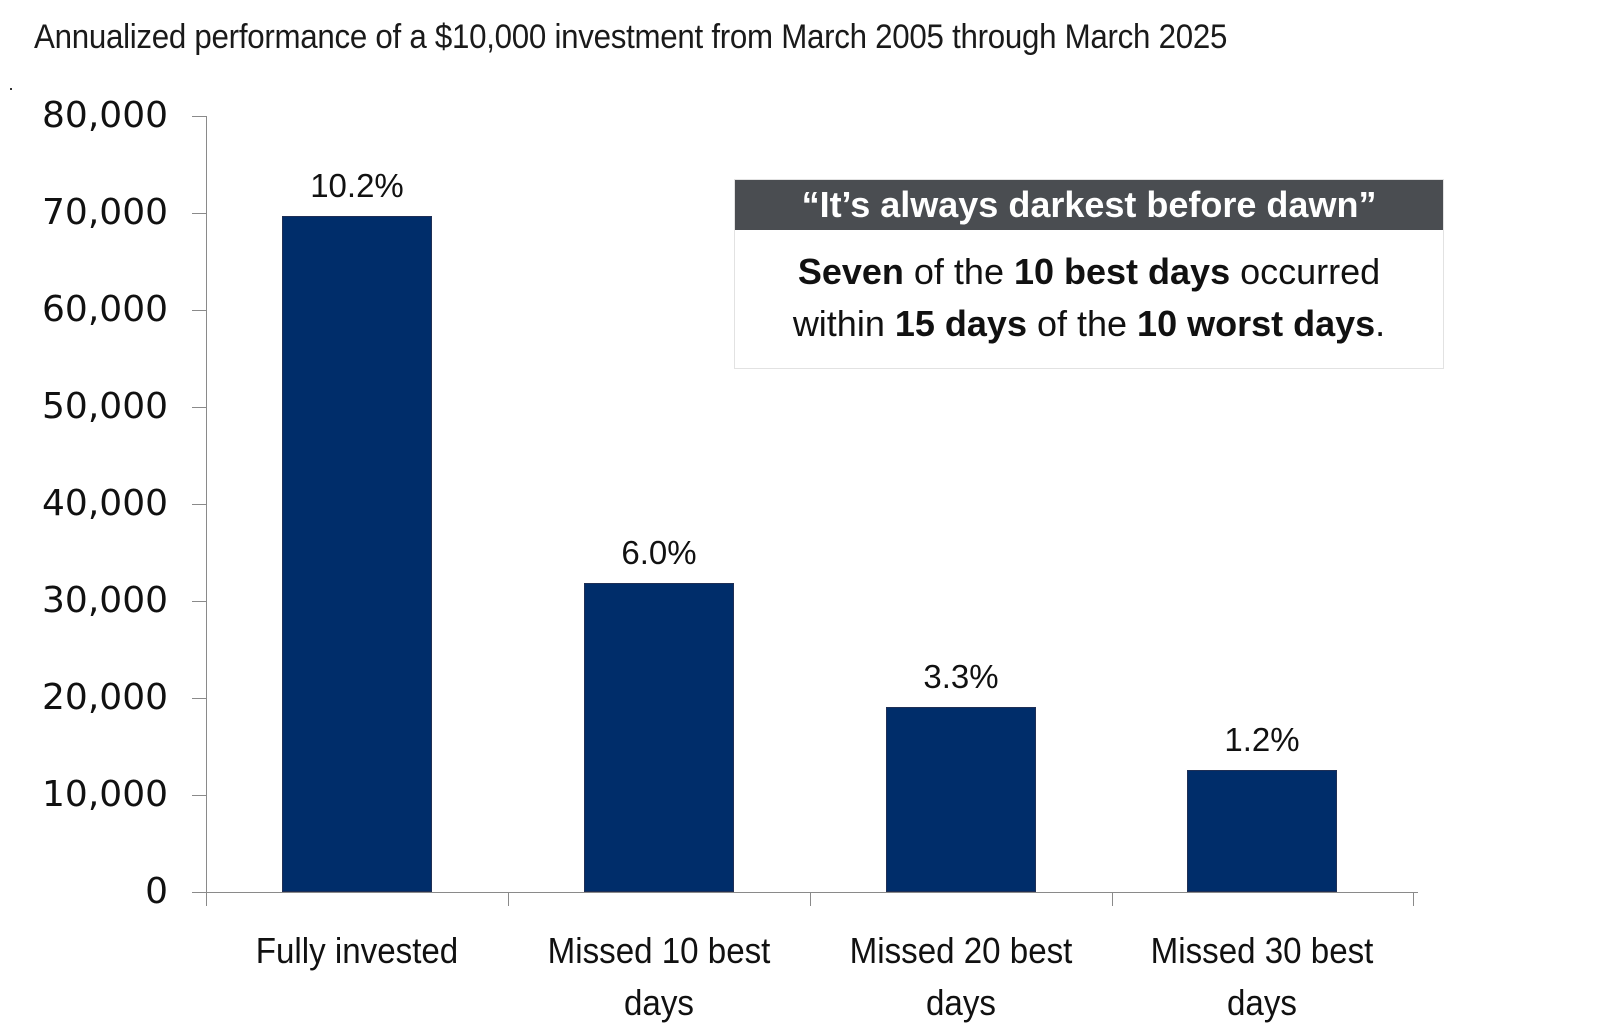  I want to click on callout-text: within, so click(843, 323).